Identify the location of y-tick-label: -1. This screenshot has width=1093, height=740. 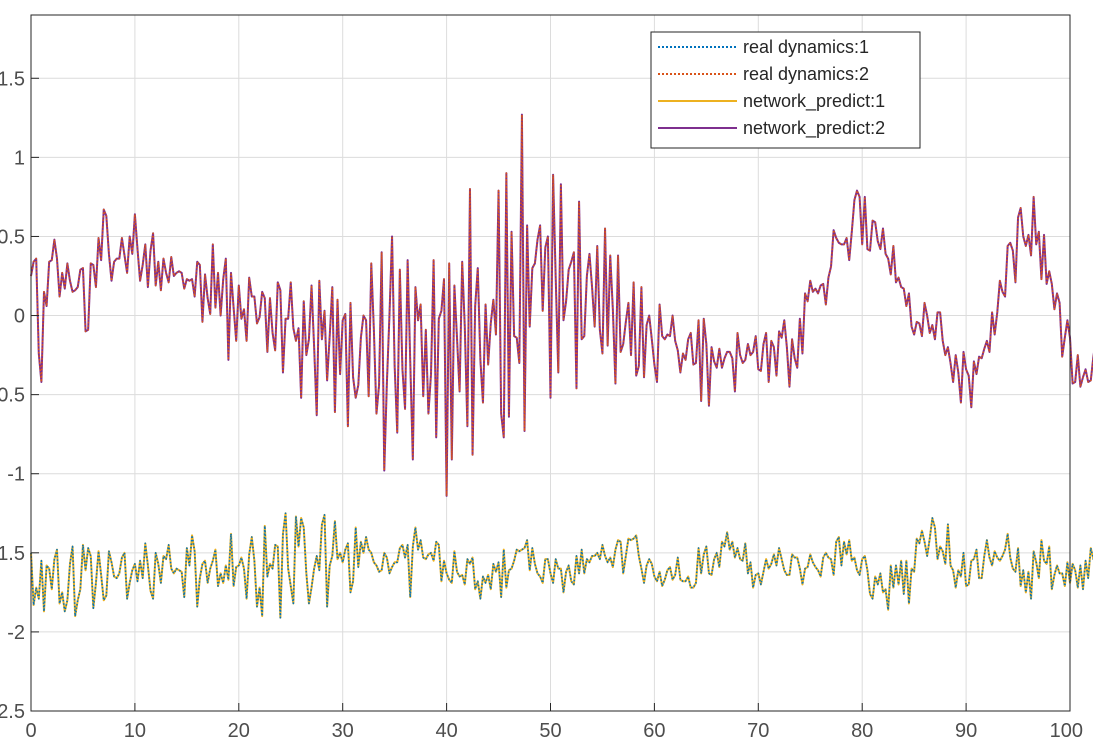
(16, 475).